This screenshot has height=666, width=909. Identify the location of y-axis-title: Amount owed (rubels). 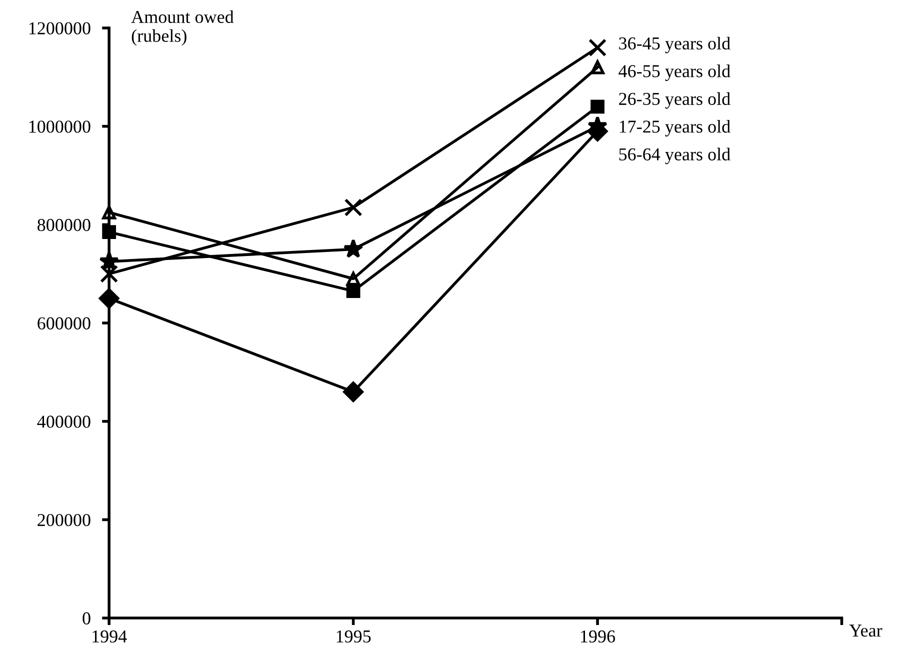
(182, 28).